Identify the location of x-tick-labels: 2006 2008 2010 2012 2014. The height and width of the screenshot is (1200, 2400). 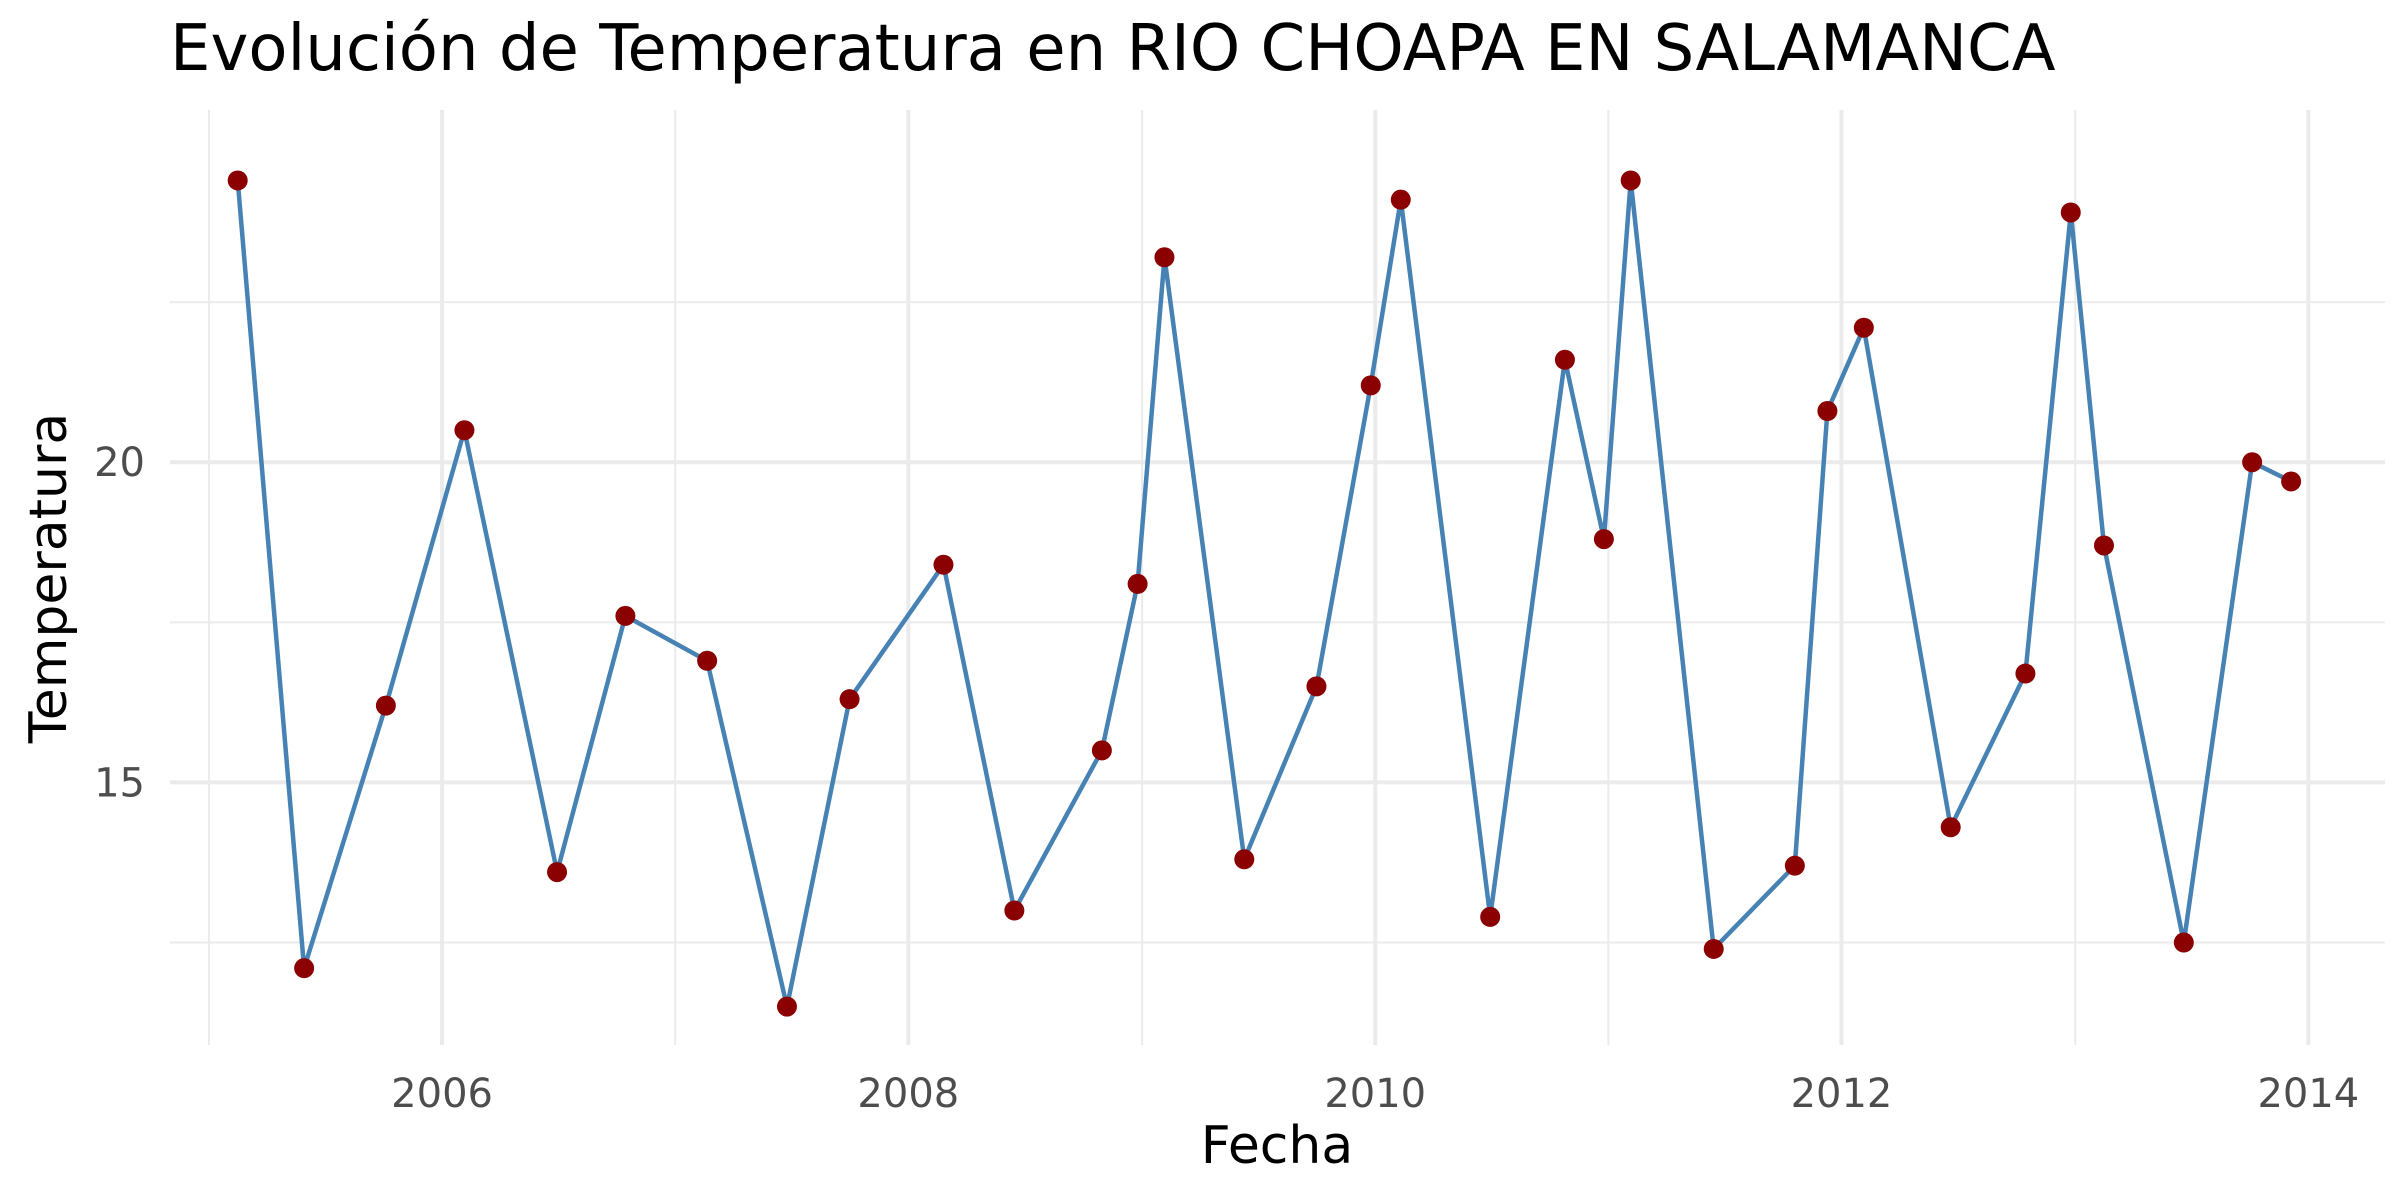
(1375, 1094).